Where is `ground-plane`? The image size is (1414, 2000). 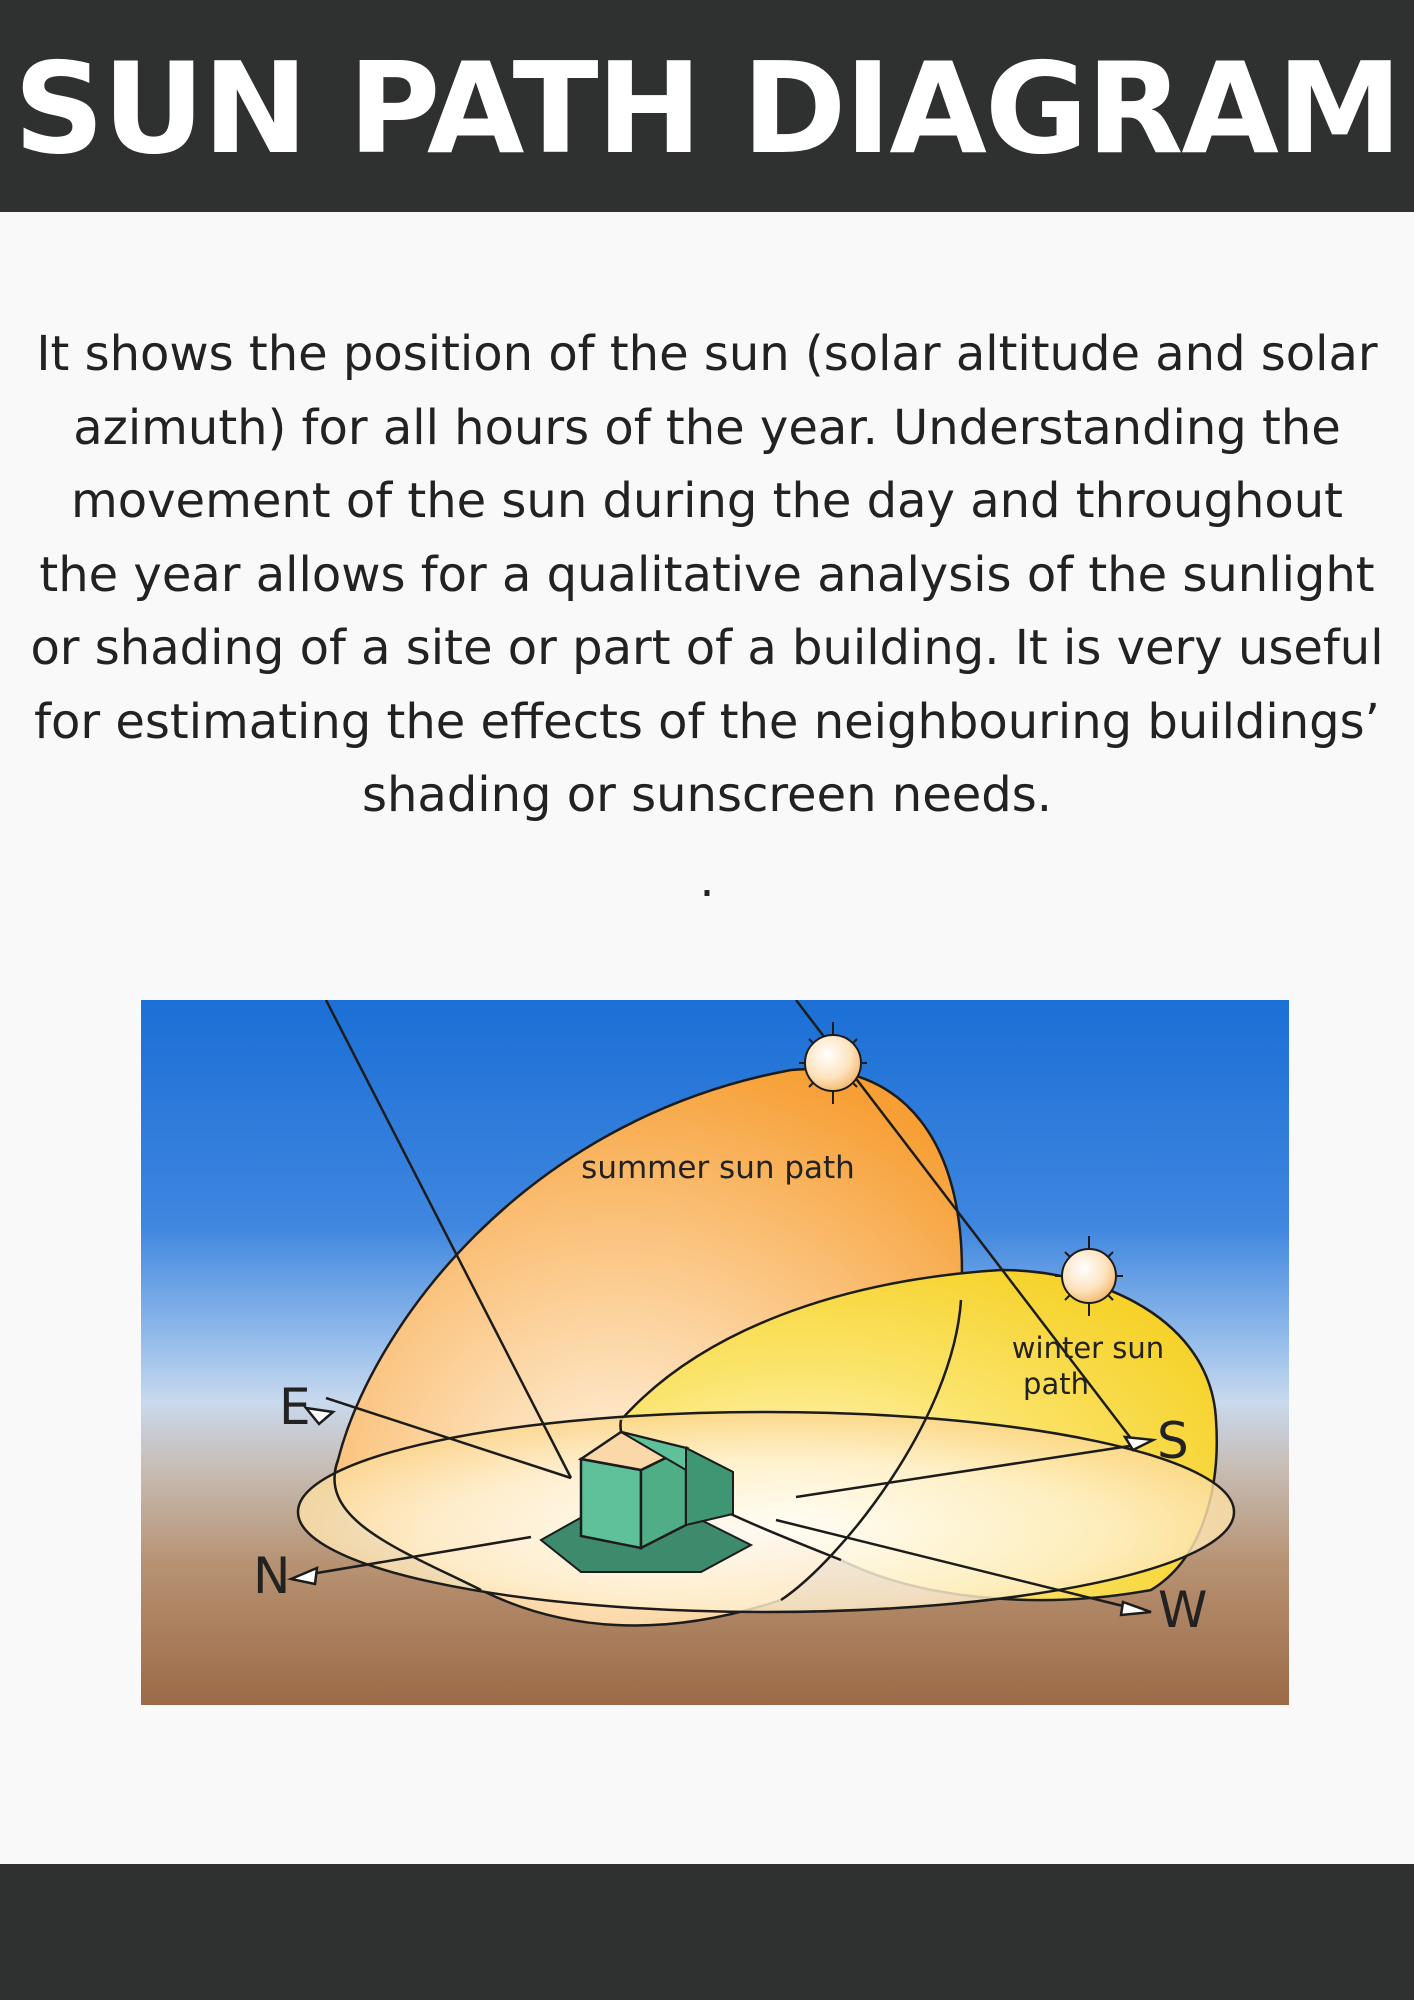
ground-plane is located at coordinates (766, 1512).